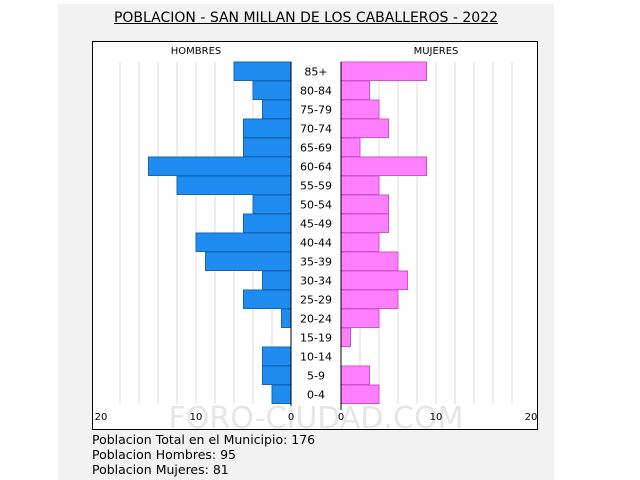  I want to click on age-label: 10-14, so click(316, 356).